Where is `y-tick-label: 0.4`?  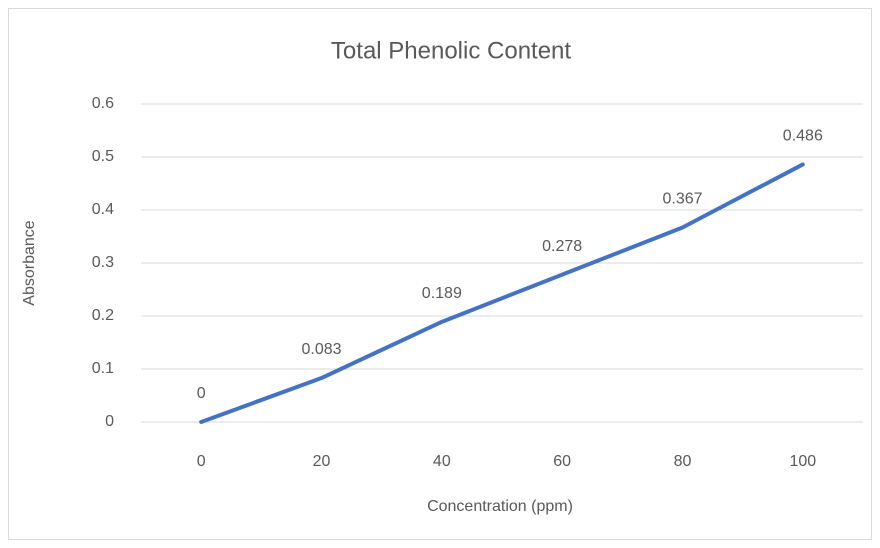 y-tick-label: 0.4 is located at coordinates (103, 209).